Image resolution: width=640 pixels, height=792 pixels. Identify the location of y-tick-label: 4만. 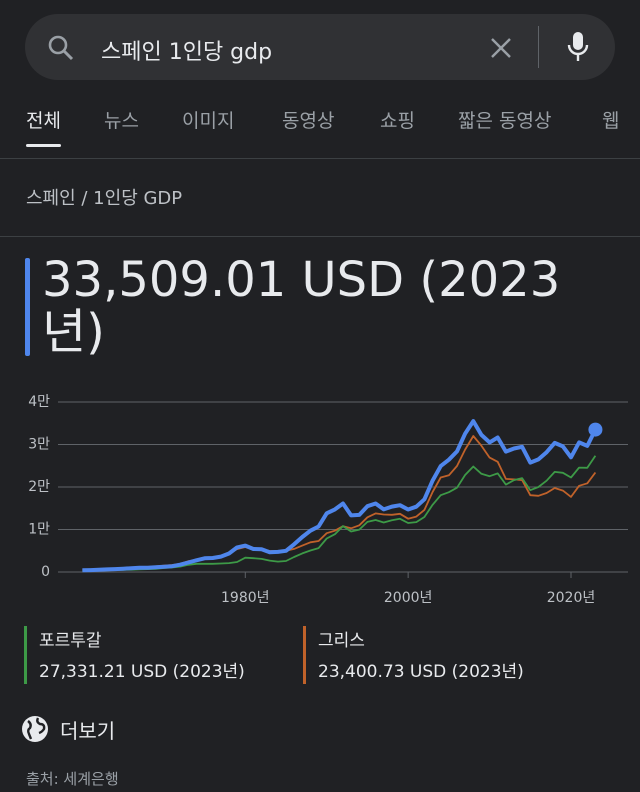
(39, 402).